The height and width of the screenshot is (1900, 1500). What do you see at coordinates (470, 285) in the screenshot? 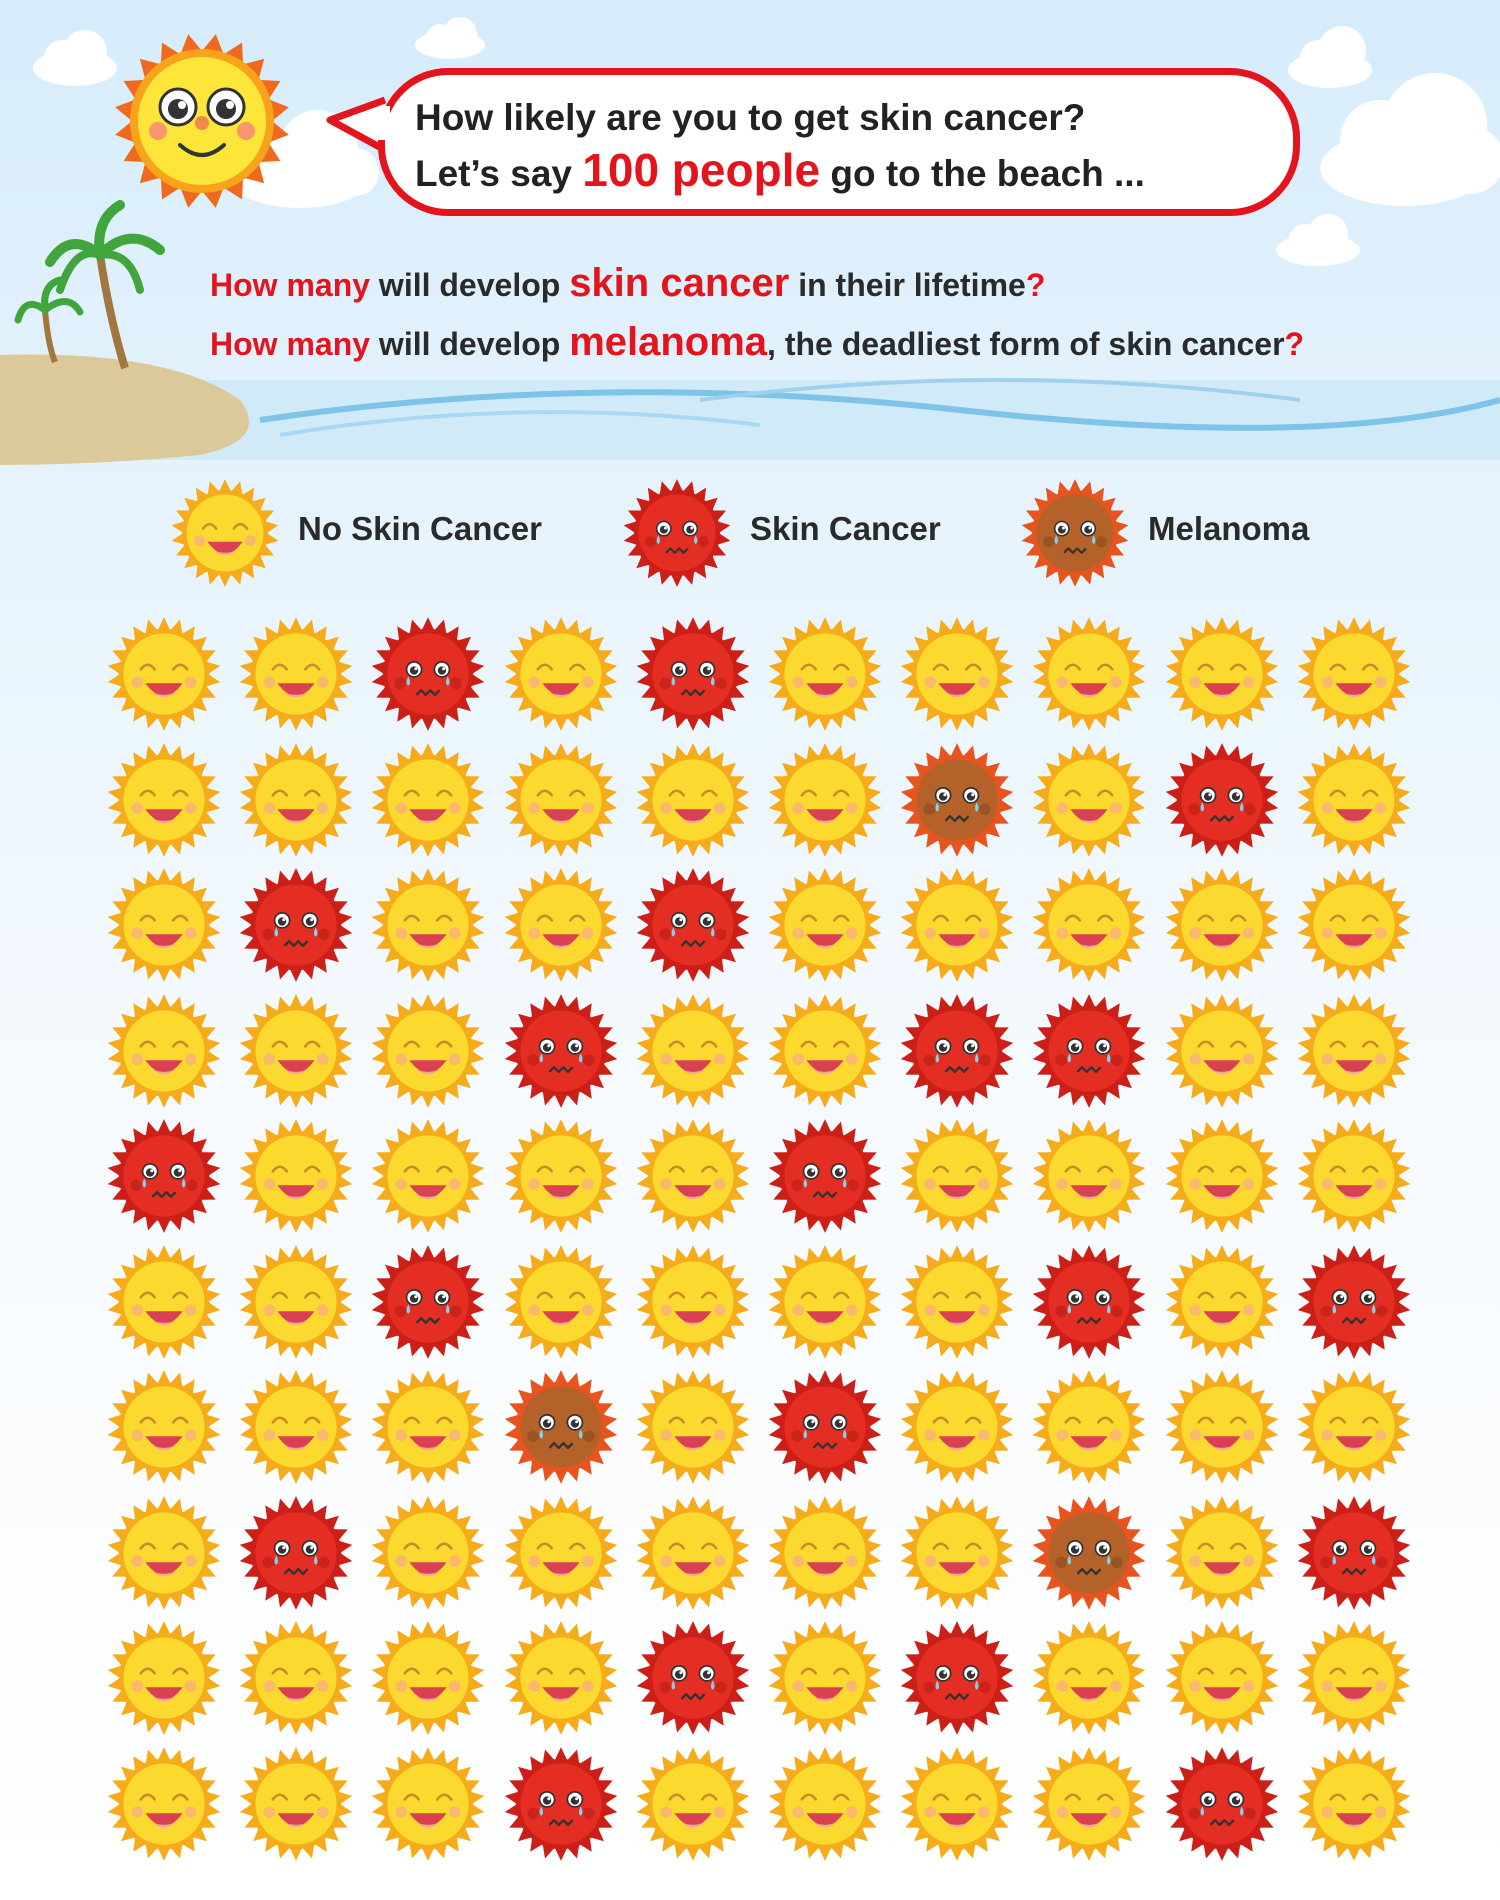
I see `question-text: will develop` at bounding box center [470, 285].